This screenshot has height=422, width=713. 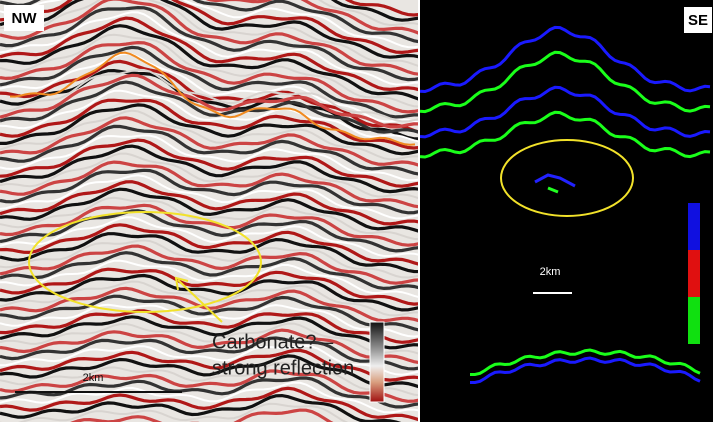 What do you see at coordinates (273, 342) in the screenshot?
I see `annotation: Carbonate? –` at bounding box center [273, 342].